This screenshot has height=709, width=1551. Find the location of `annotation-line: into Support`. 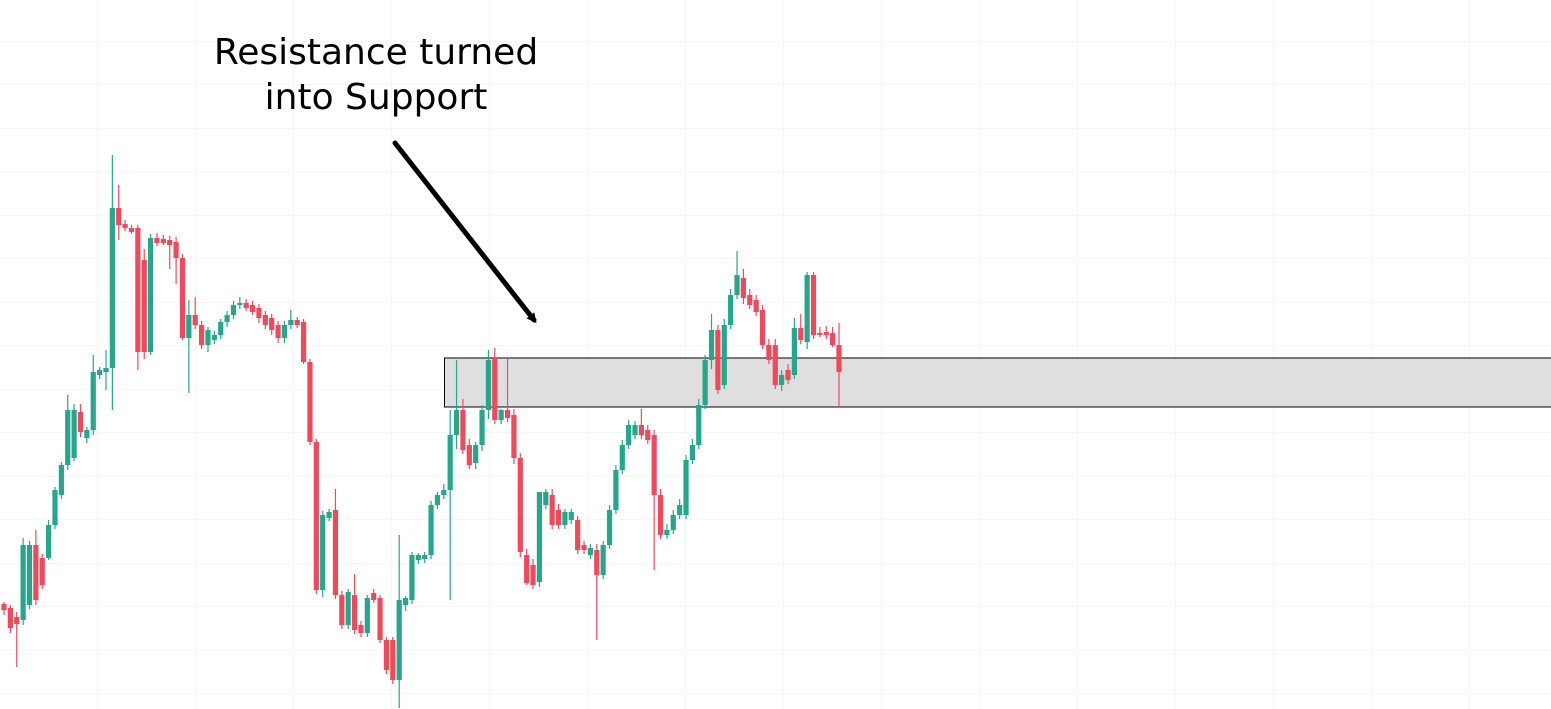

annotation-line: into Support is located at coordinates (376, 97).